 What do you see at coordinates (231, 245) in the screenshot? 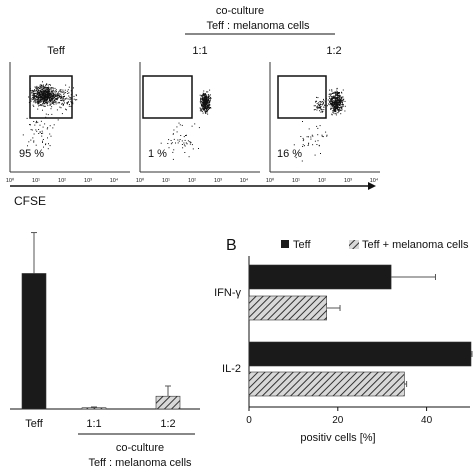
I see `panel-b-label: B` at bounding box center [231, 245].